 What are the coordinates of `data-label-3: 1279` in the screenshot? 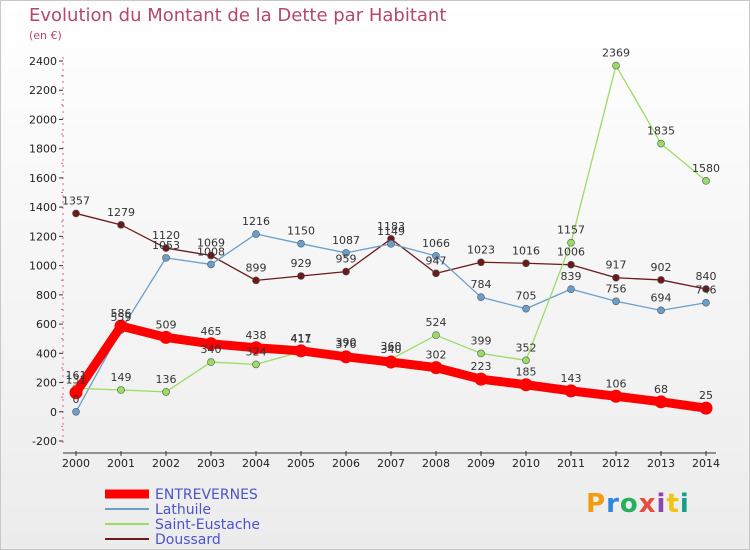 It's located at (121, 212).